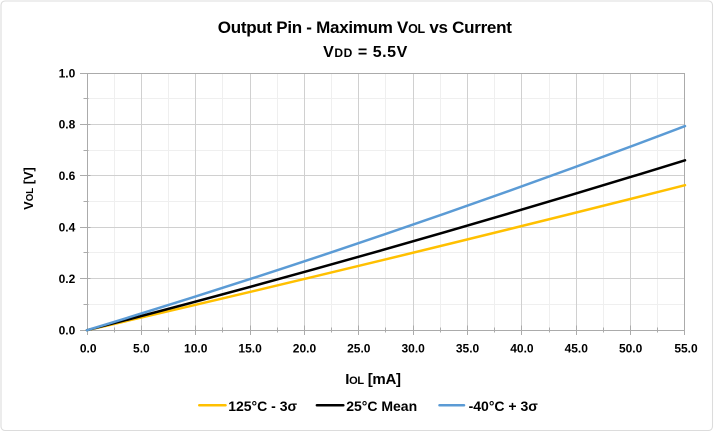 This screenshot has height=432, width=714. What do you see at coordinates (262, 406) in the screenshot?
I see `svg-text: 125°C - 3σ` at bounding box center [262, 406].